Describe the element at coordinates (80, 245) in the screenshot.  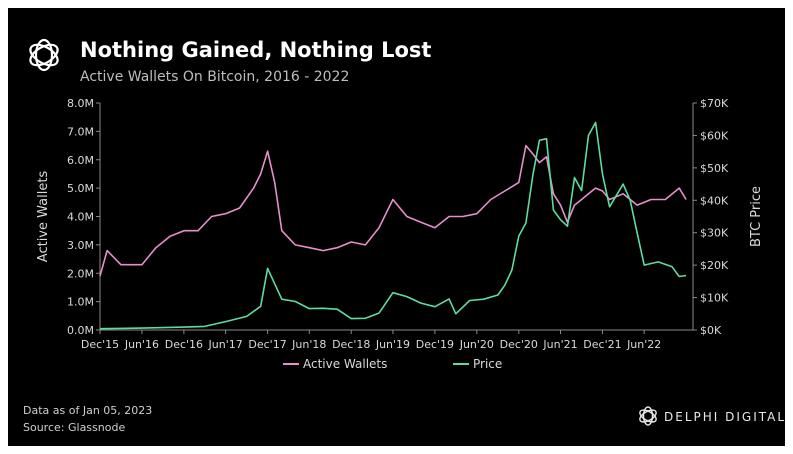
I see `y-tick-label: 3.0M` at that location.